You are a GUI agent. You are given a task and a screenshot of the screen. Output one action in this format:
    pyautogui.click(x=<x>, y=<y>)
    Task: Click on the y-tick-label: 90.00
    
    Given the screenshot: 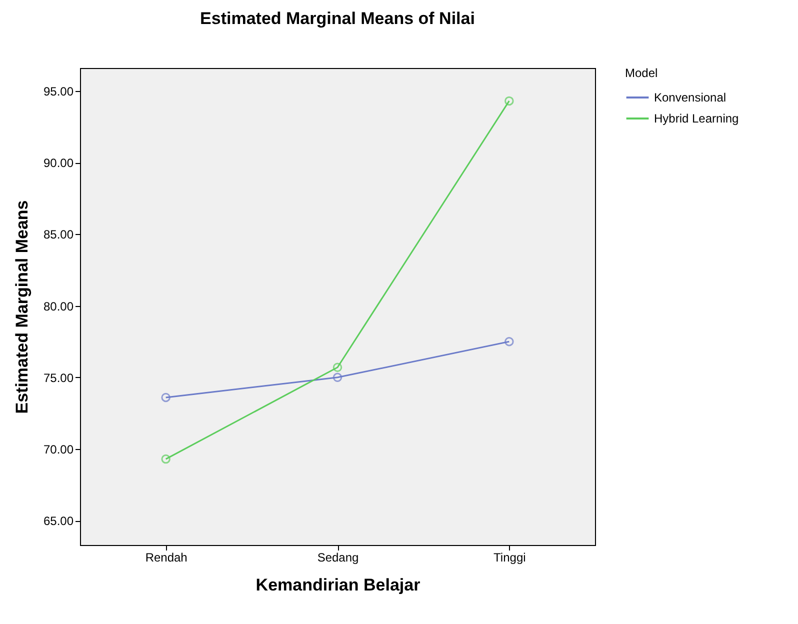 What is the action you would take?
    pyautogui.click(x=58, y=163)
    